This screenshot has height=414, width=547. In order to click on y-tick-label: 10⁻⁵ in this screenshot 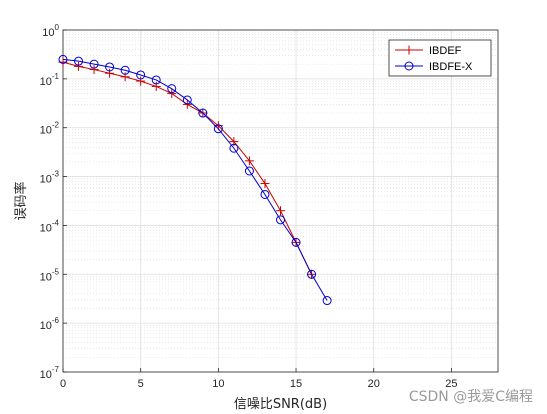, I will do `click(50, 275)`.